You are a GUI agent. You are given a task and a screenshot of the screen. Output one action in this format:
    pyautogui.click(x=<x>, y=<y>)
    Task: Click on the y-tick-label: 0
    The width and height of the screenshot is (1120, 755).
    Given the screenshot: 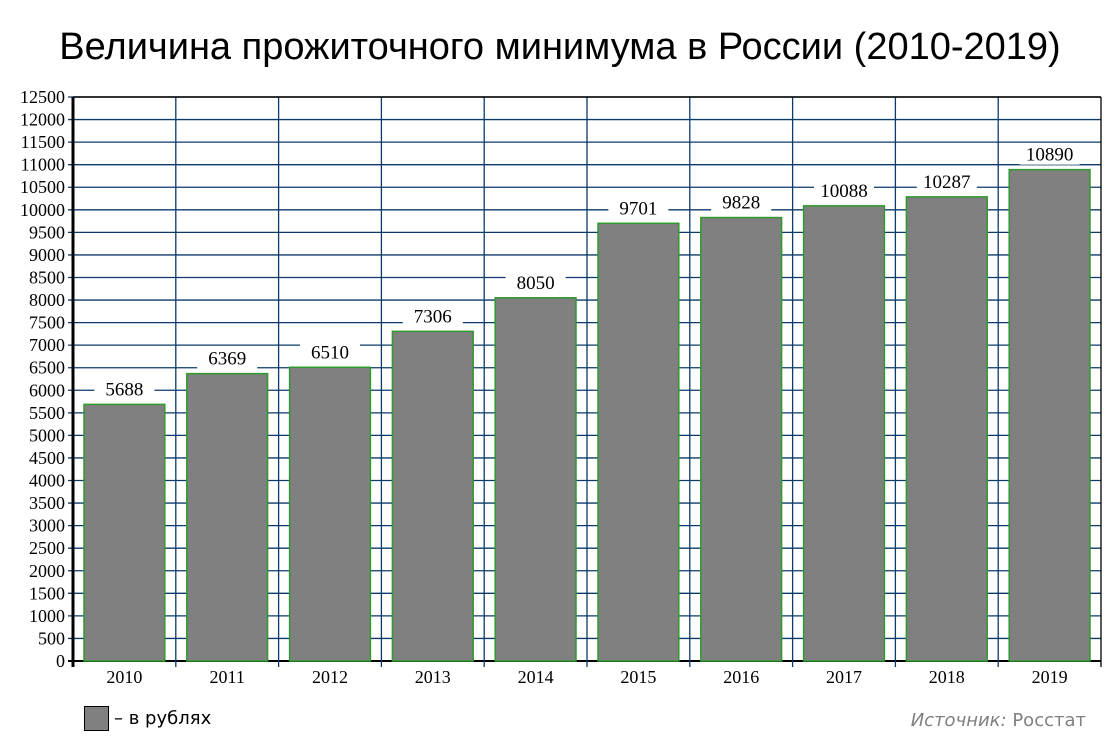 What is the action you would take?
    pyautogui.click(x=60, y=661)
    